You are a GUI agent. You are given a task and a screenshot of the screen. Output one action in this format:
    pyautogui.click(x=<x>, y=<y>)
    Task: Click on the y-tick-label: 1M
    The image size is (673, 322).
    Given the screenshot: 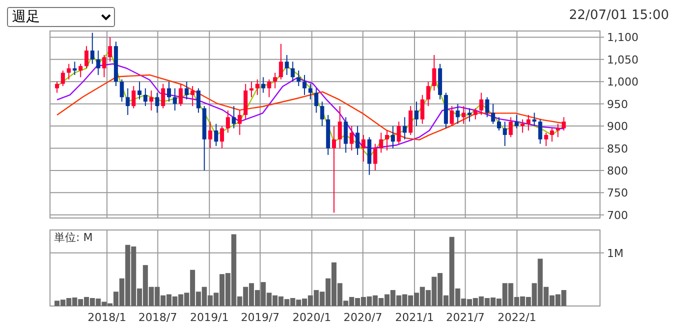 What is the action you would take?
    pyautogui.click(x=615, y=253)
    